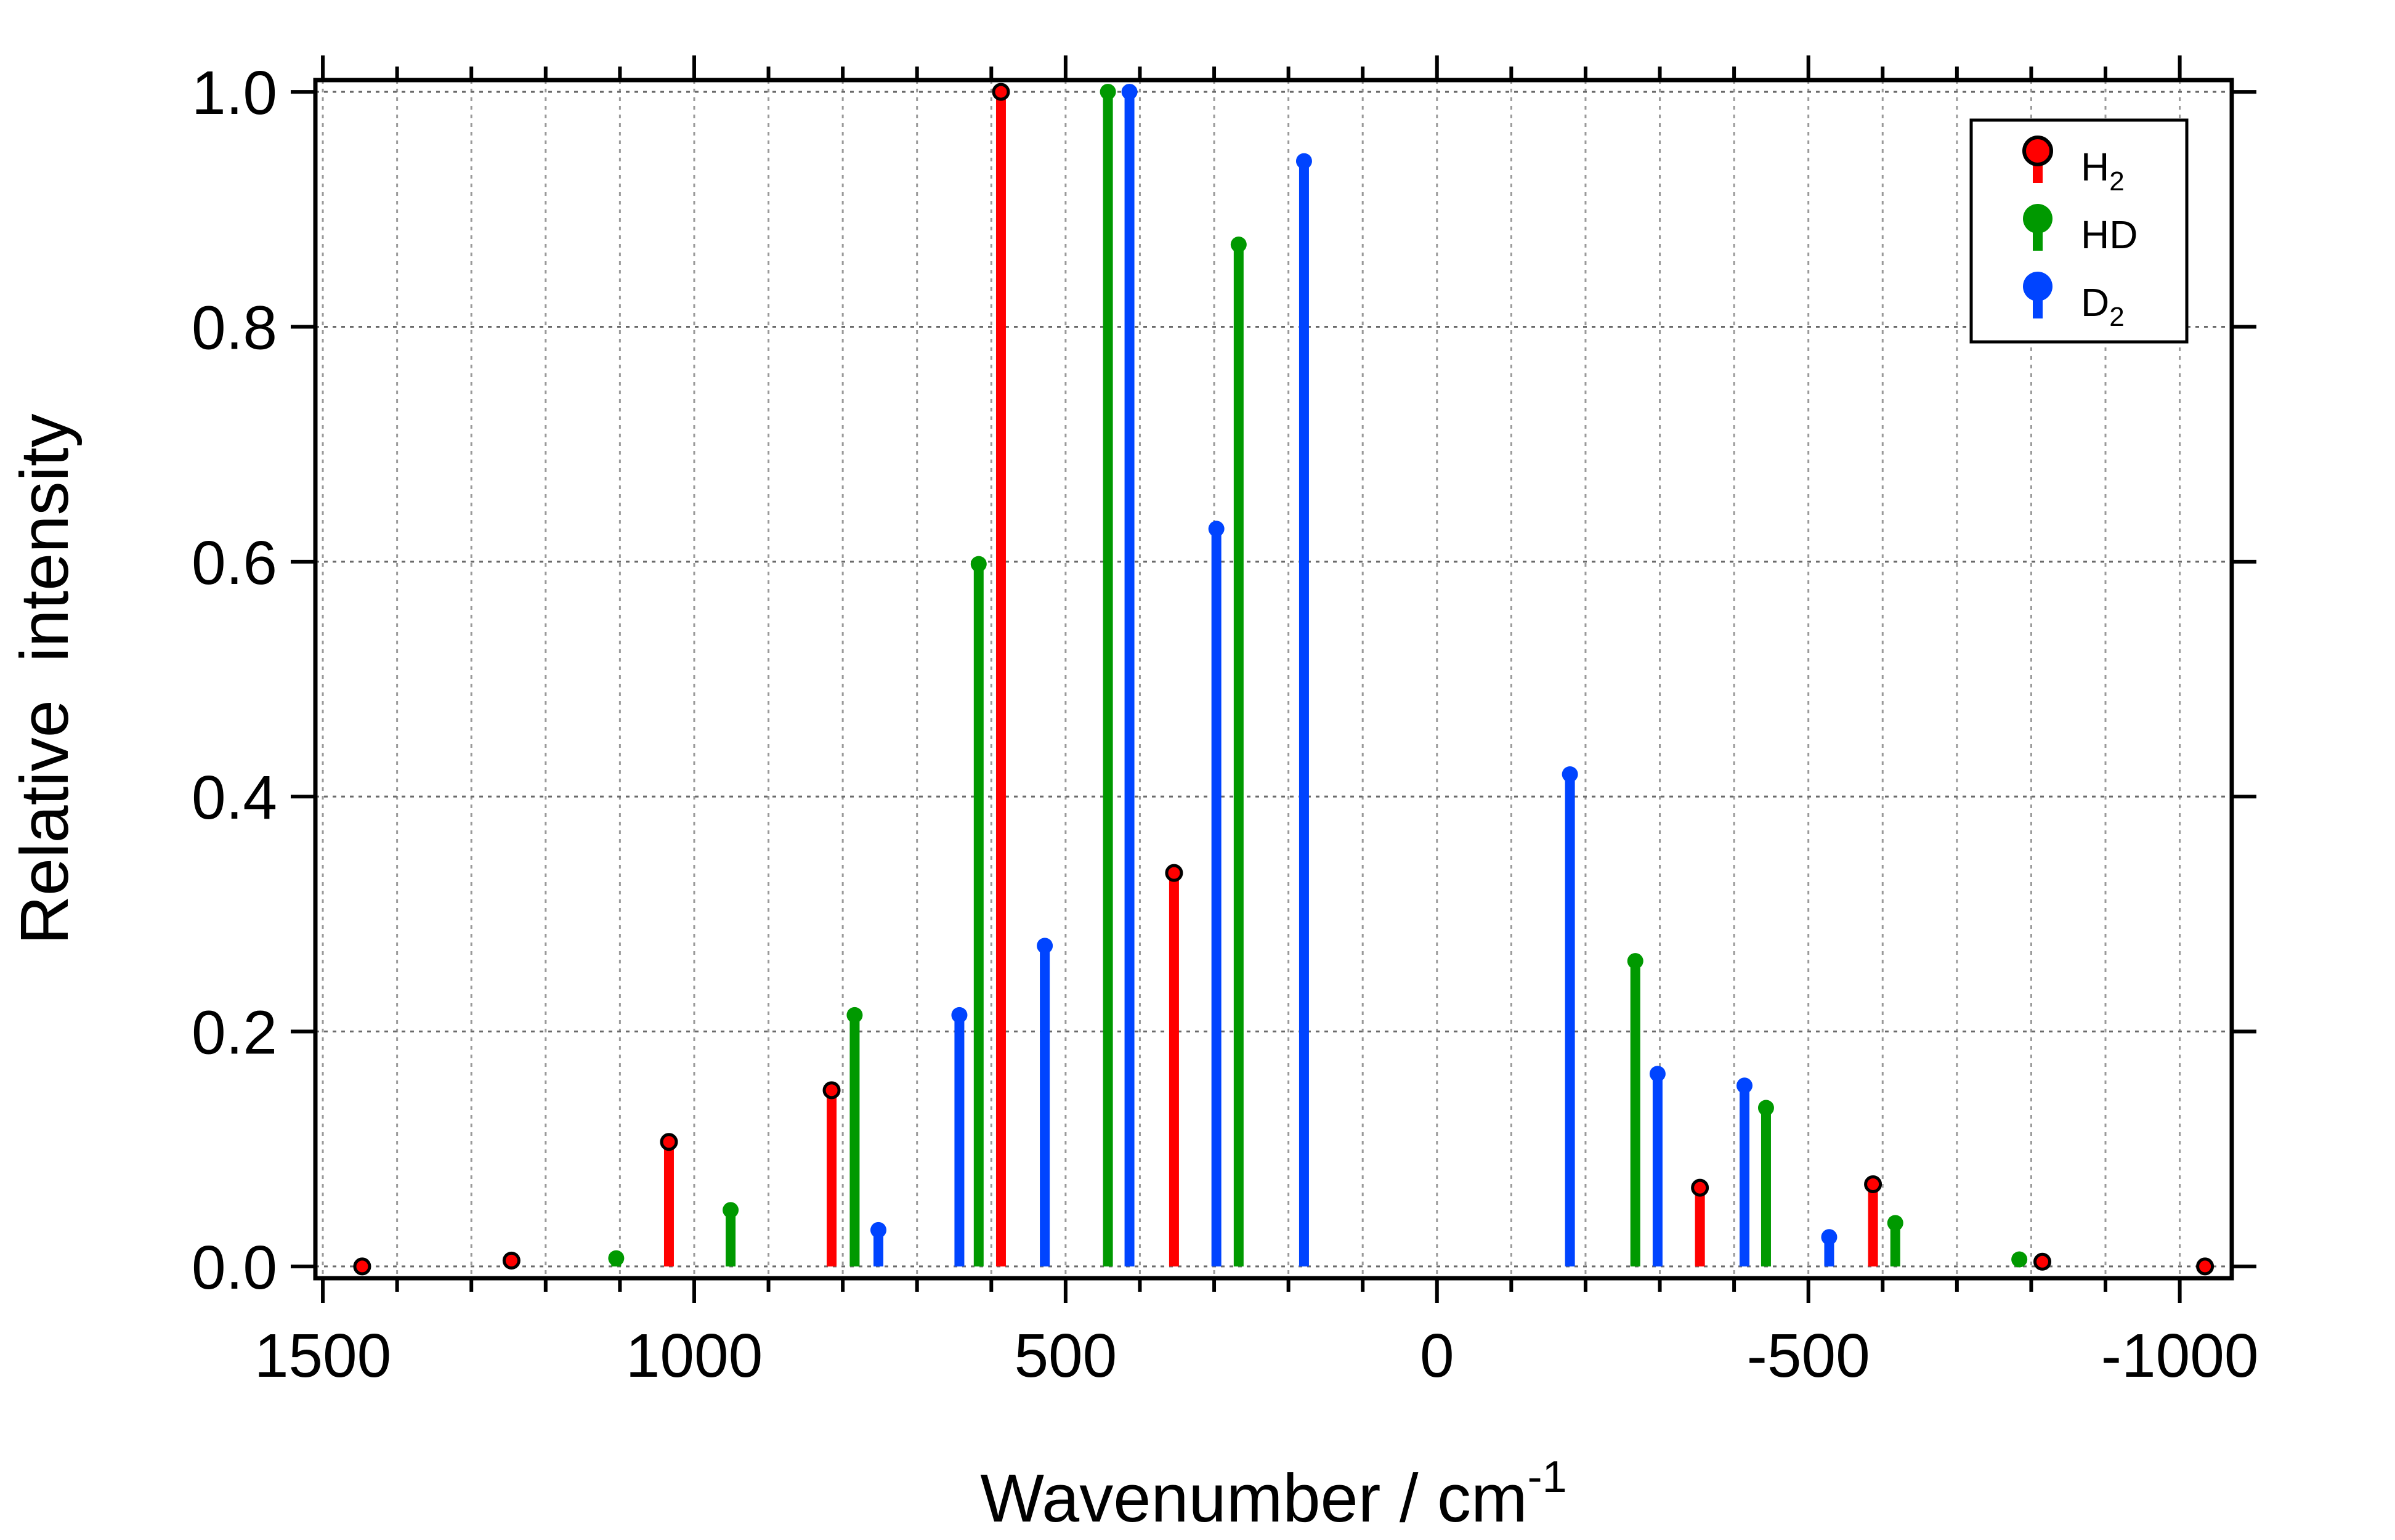 This screenshot has height=1540, width=2395. What do you see at coordinates (234, 797) in the screenshot?
I see `y-tick-label: 0.4` at bounding box center [234, 797].